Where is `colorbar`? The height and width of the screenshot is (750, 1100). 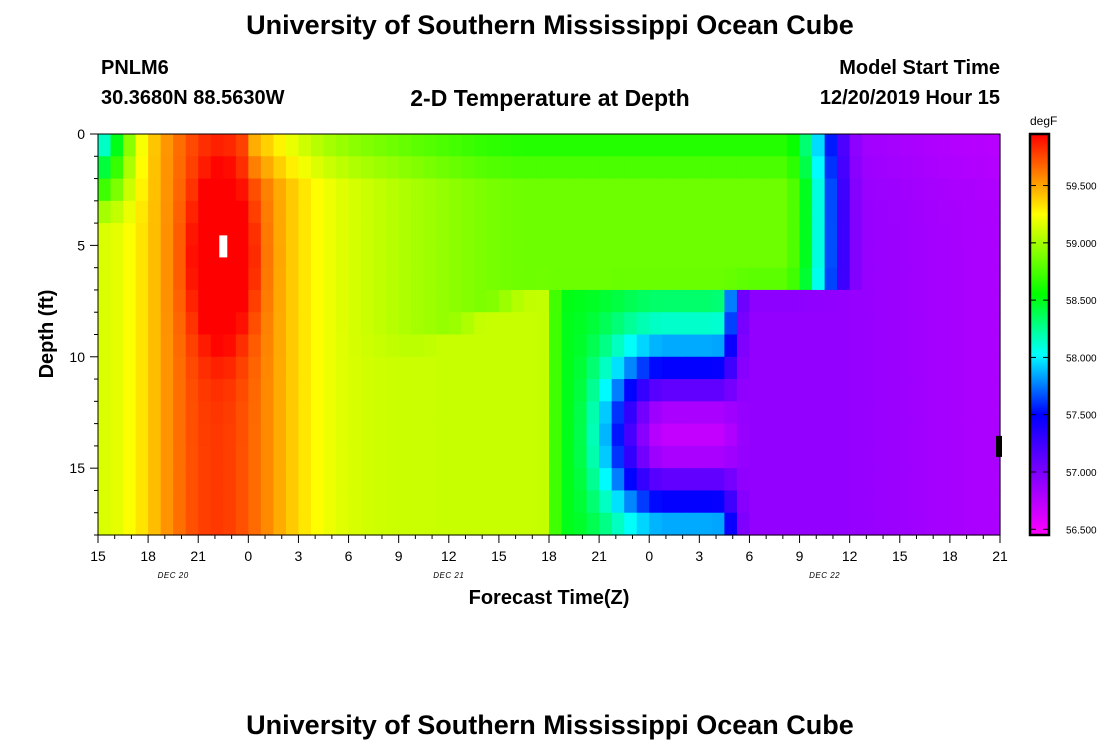 colorbar is located at coordinates (1039, 334).